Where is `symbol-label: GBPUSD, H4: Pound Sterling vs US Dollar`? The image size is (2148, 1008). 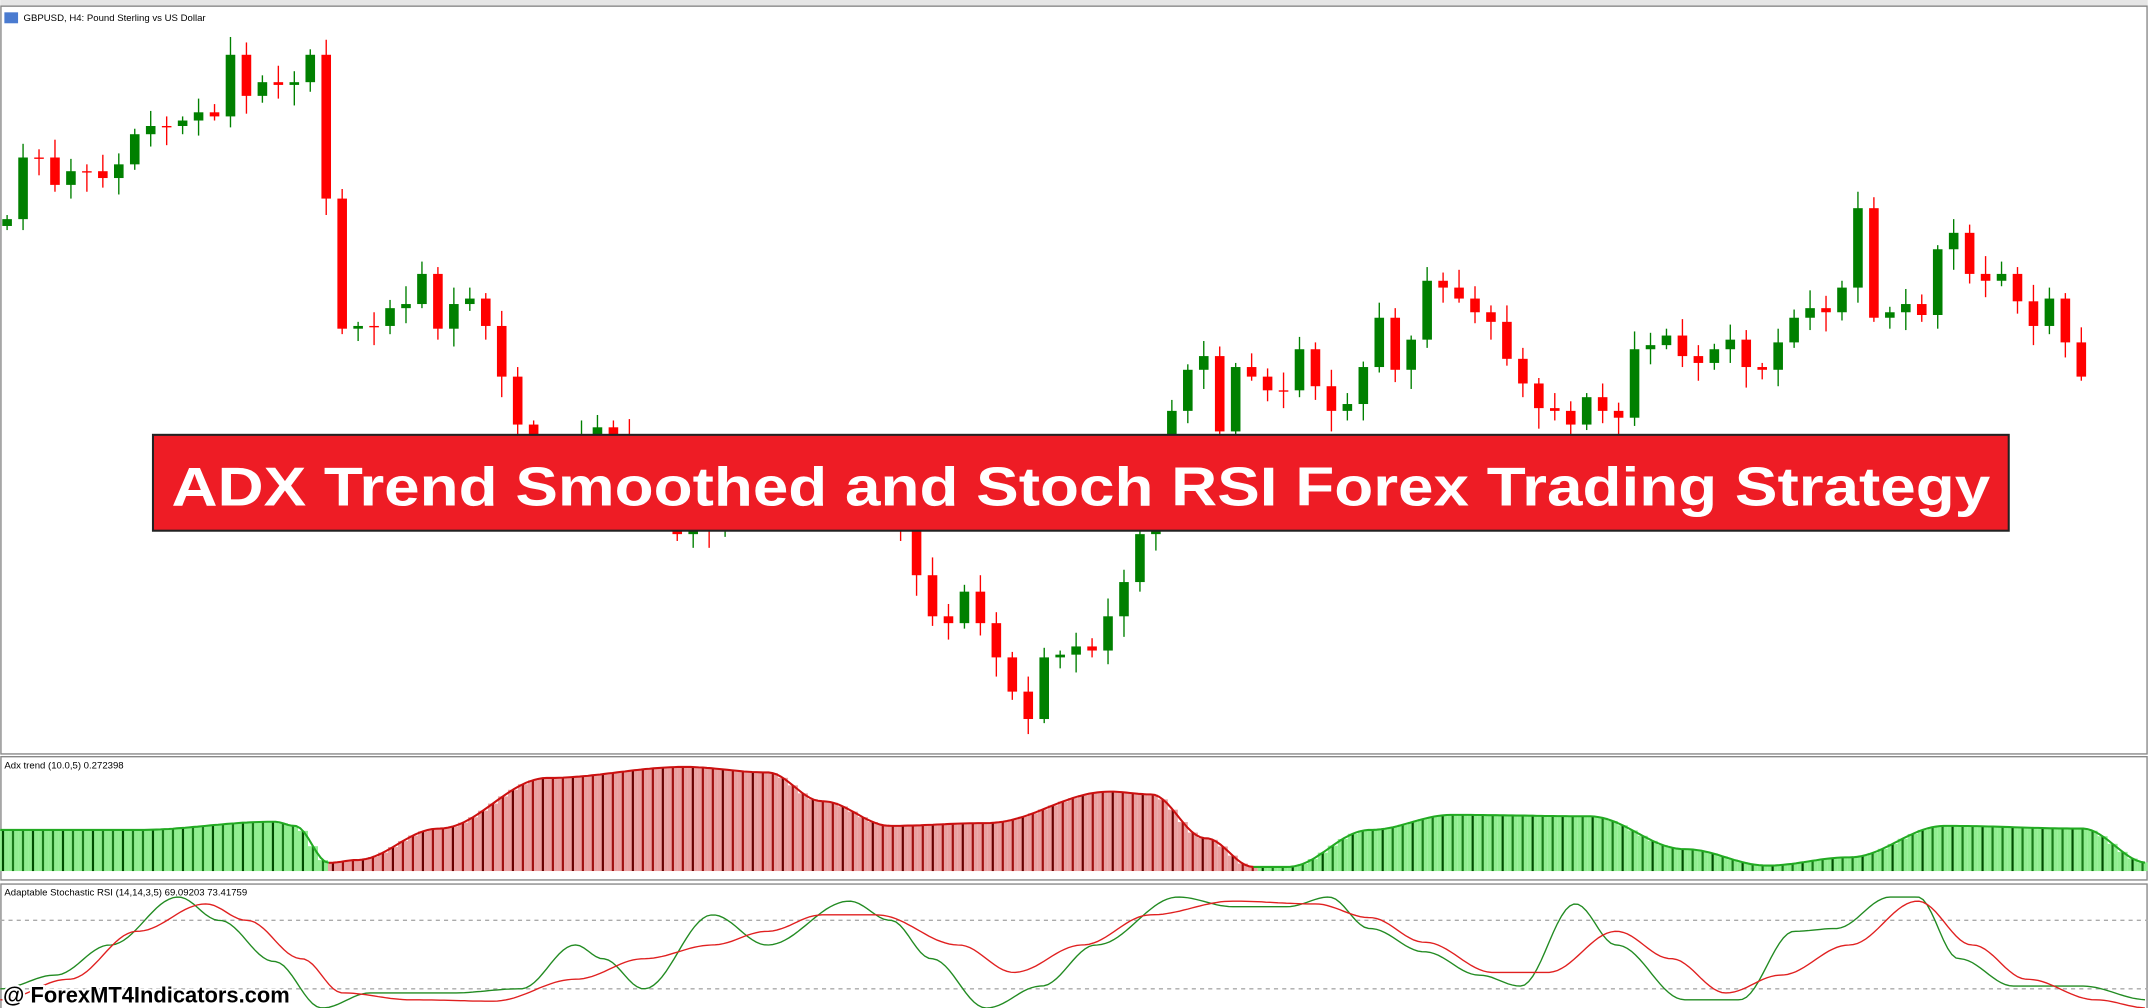
symbol-label: GBPUSD, H4: Pound Sterling vs US Dollar is located at coordinates (115, 18).